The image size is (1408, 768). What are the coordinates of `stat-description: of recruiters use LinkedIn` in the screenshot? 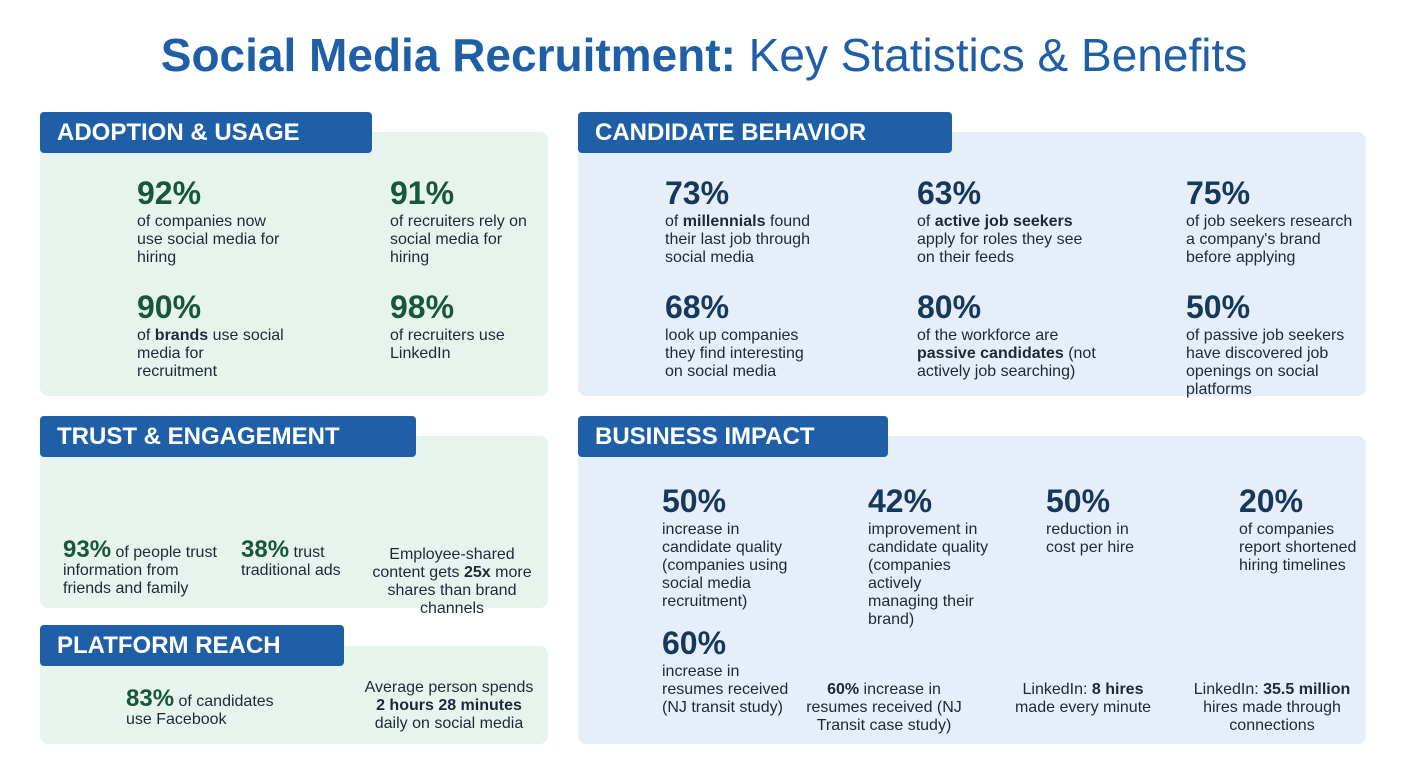 It's located at (460, 345).